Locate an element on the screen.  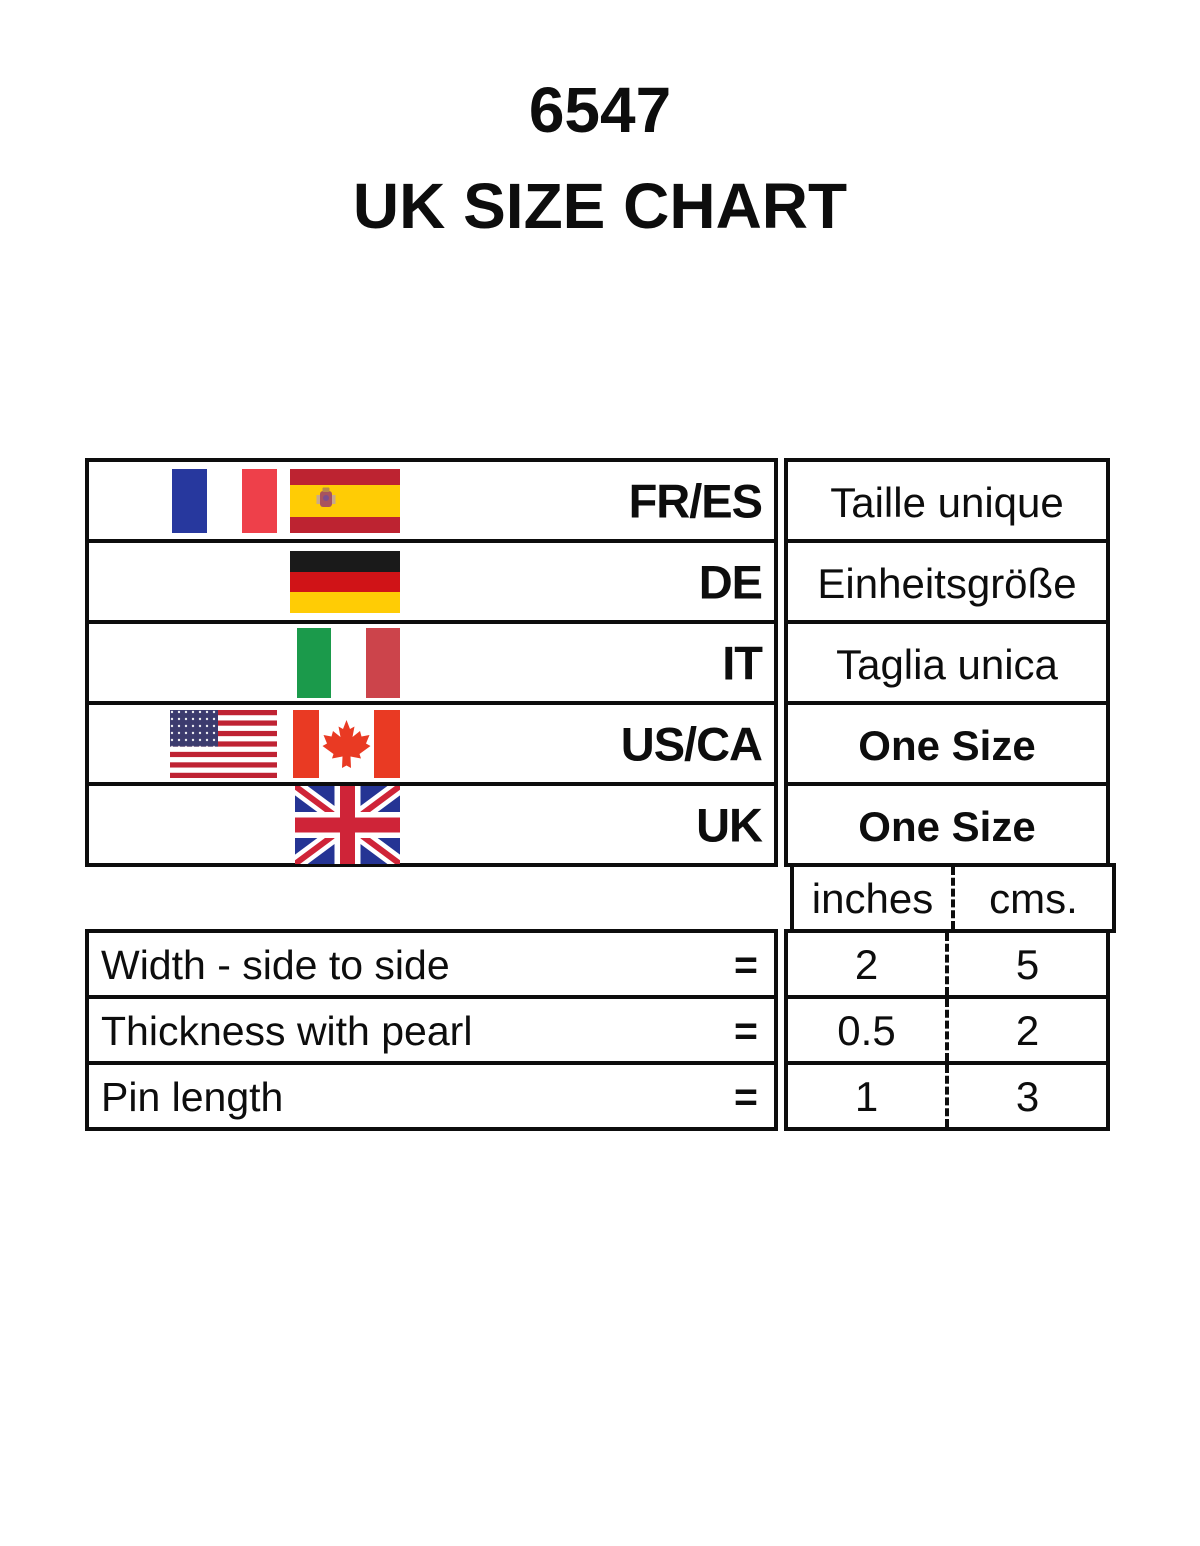
measurement-values-cell: 1 3 is located at coordinates (947, 1096).